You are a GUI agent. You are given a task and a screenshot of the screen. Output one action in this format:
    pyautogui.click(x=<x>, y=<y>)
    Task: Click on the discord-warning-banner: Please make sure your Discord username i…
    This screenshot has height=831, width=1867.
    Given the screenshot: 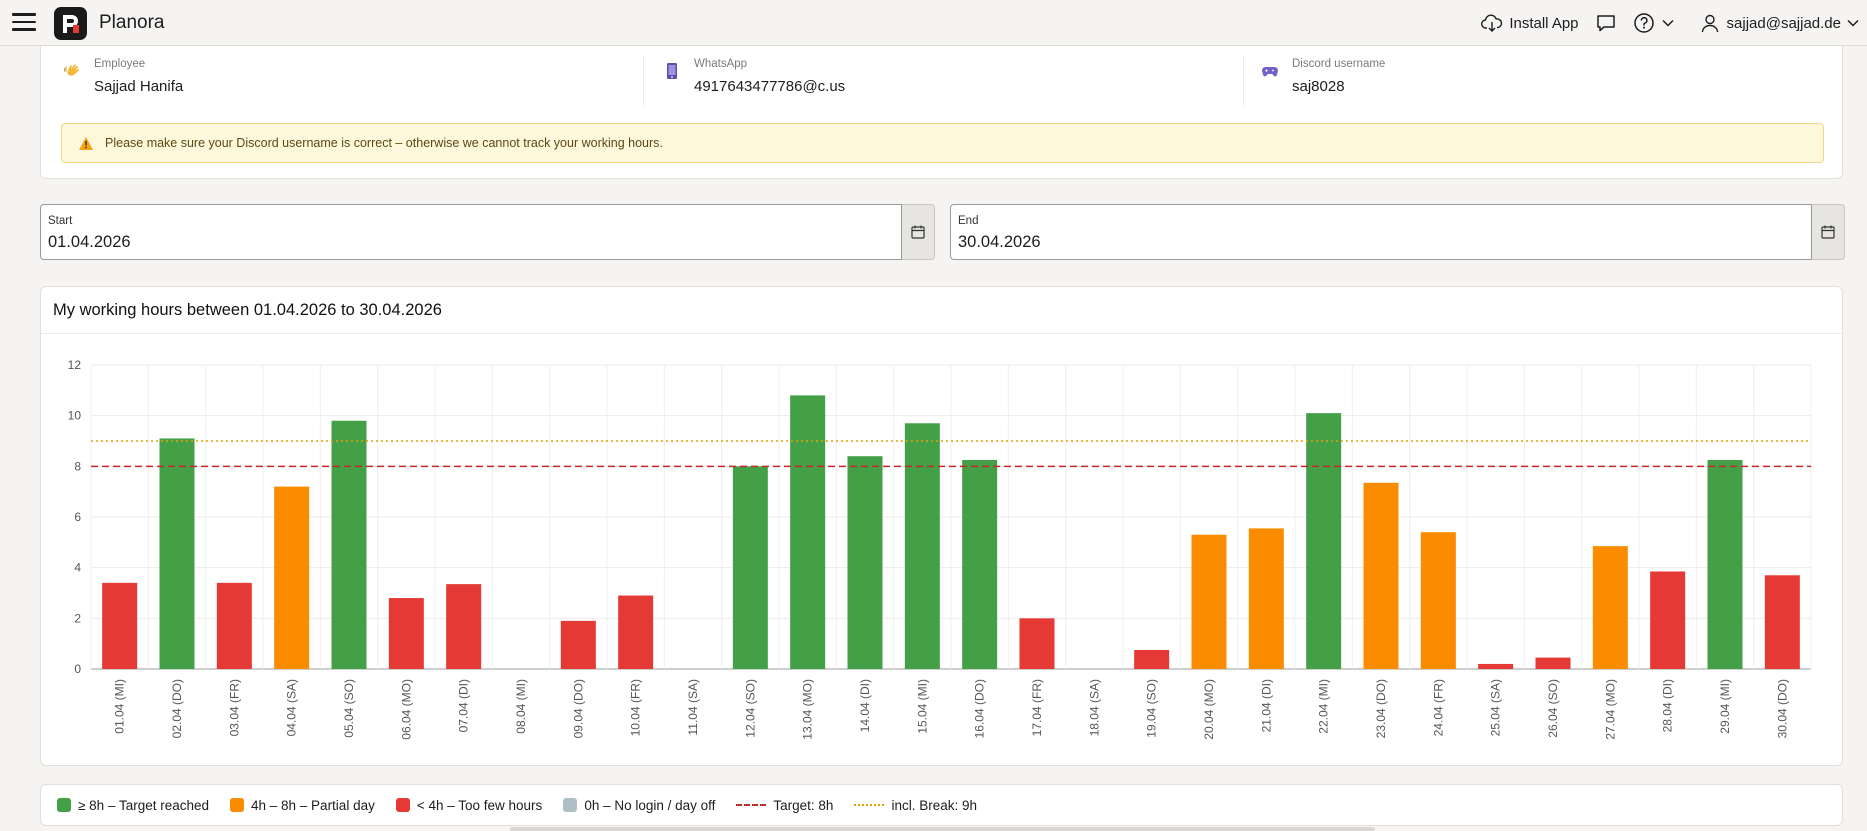 What is the action you would take?
    pyautogui.click(x=942, y=143)
    